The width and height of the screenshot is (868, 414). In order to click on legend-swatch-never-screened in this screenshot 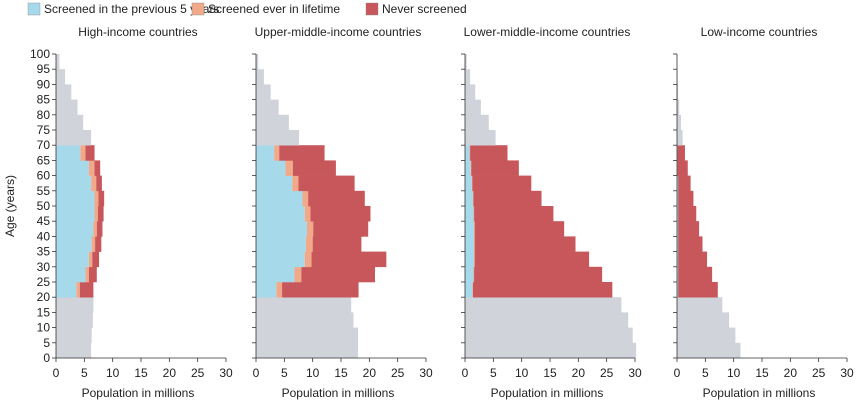, I will do `click(372, 9)`.